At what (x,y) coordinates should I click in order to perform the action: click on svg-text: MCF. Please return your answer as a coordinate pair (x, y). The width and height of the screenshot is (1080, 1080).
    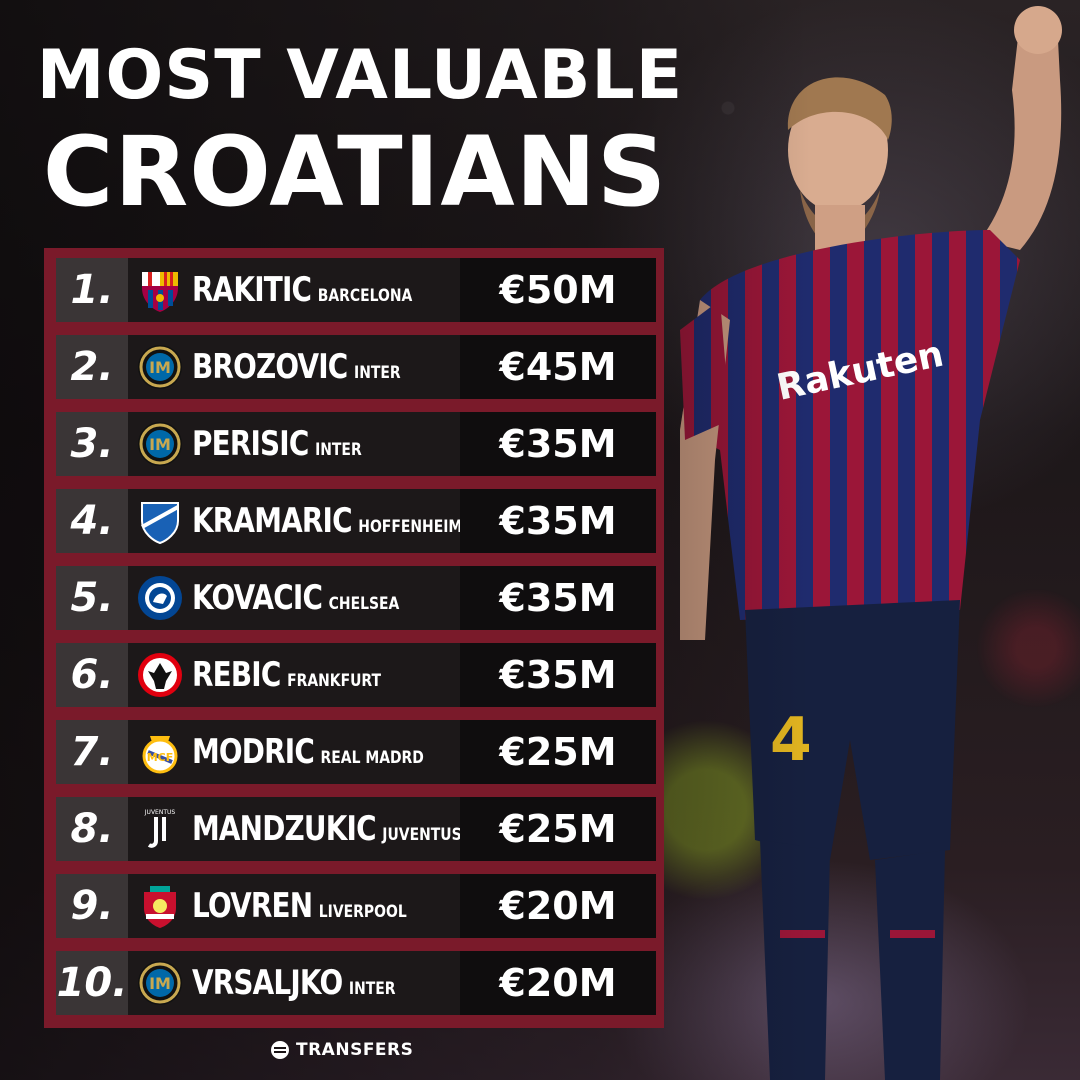
    Looking at the image, I should click on (160, 757).